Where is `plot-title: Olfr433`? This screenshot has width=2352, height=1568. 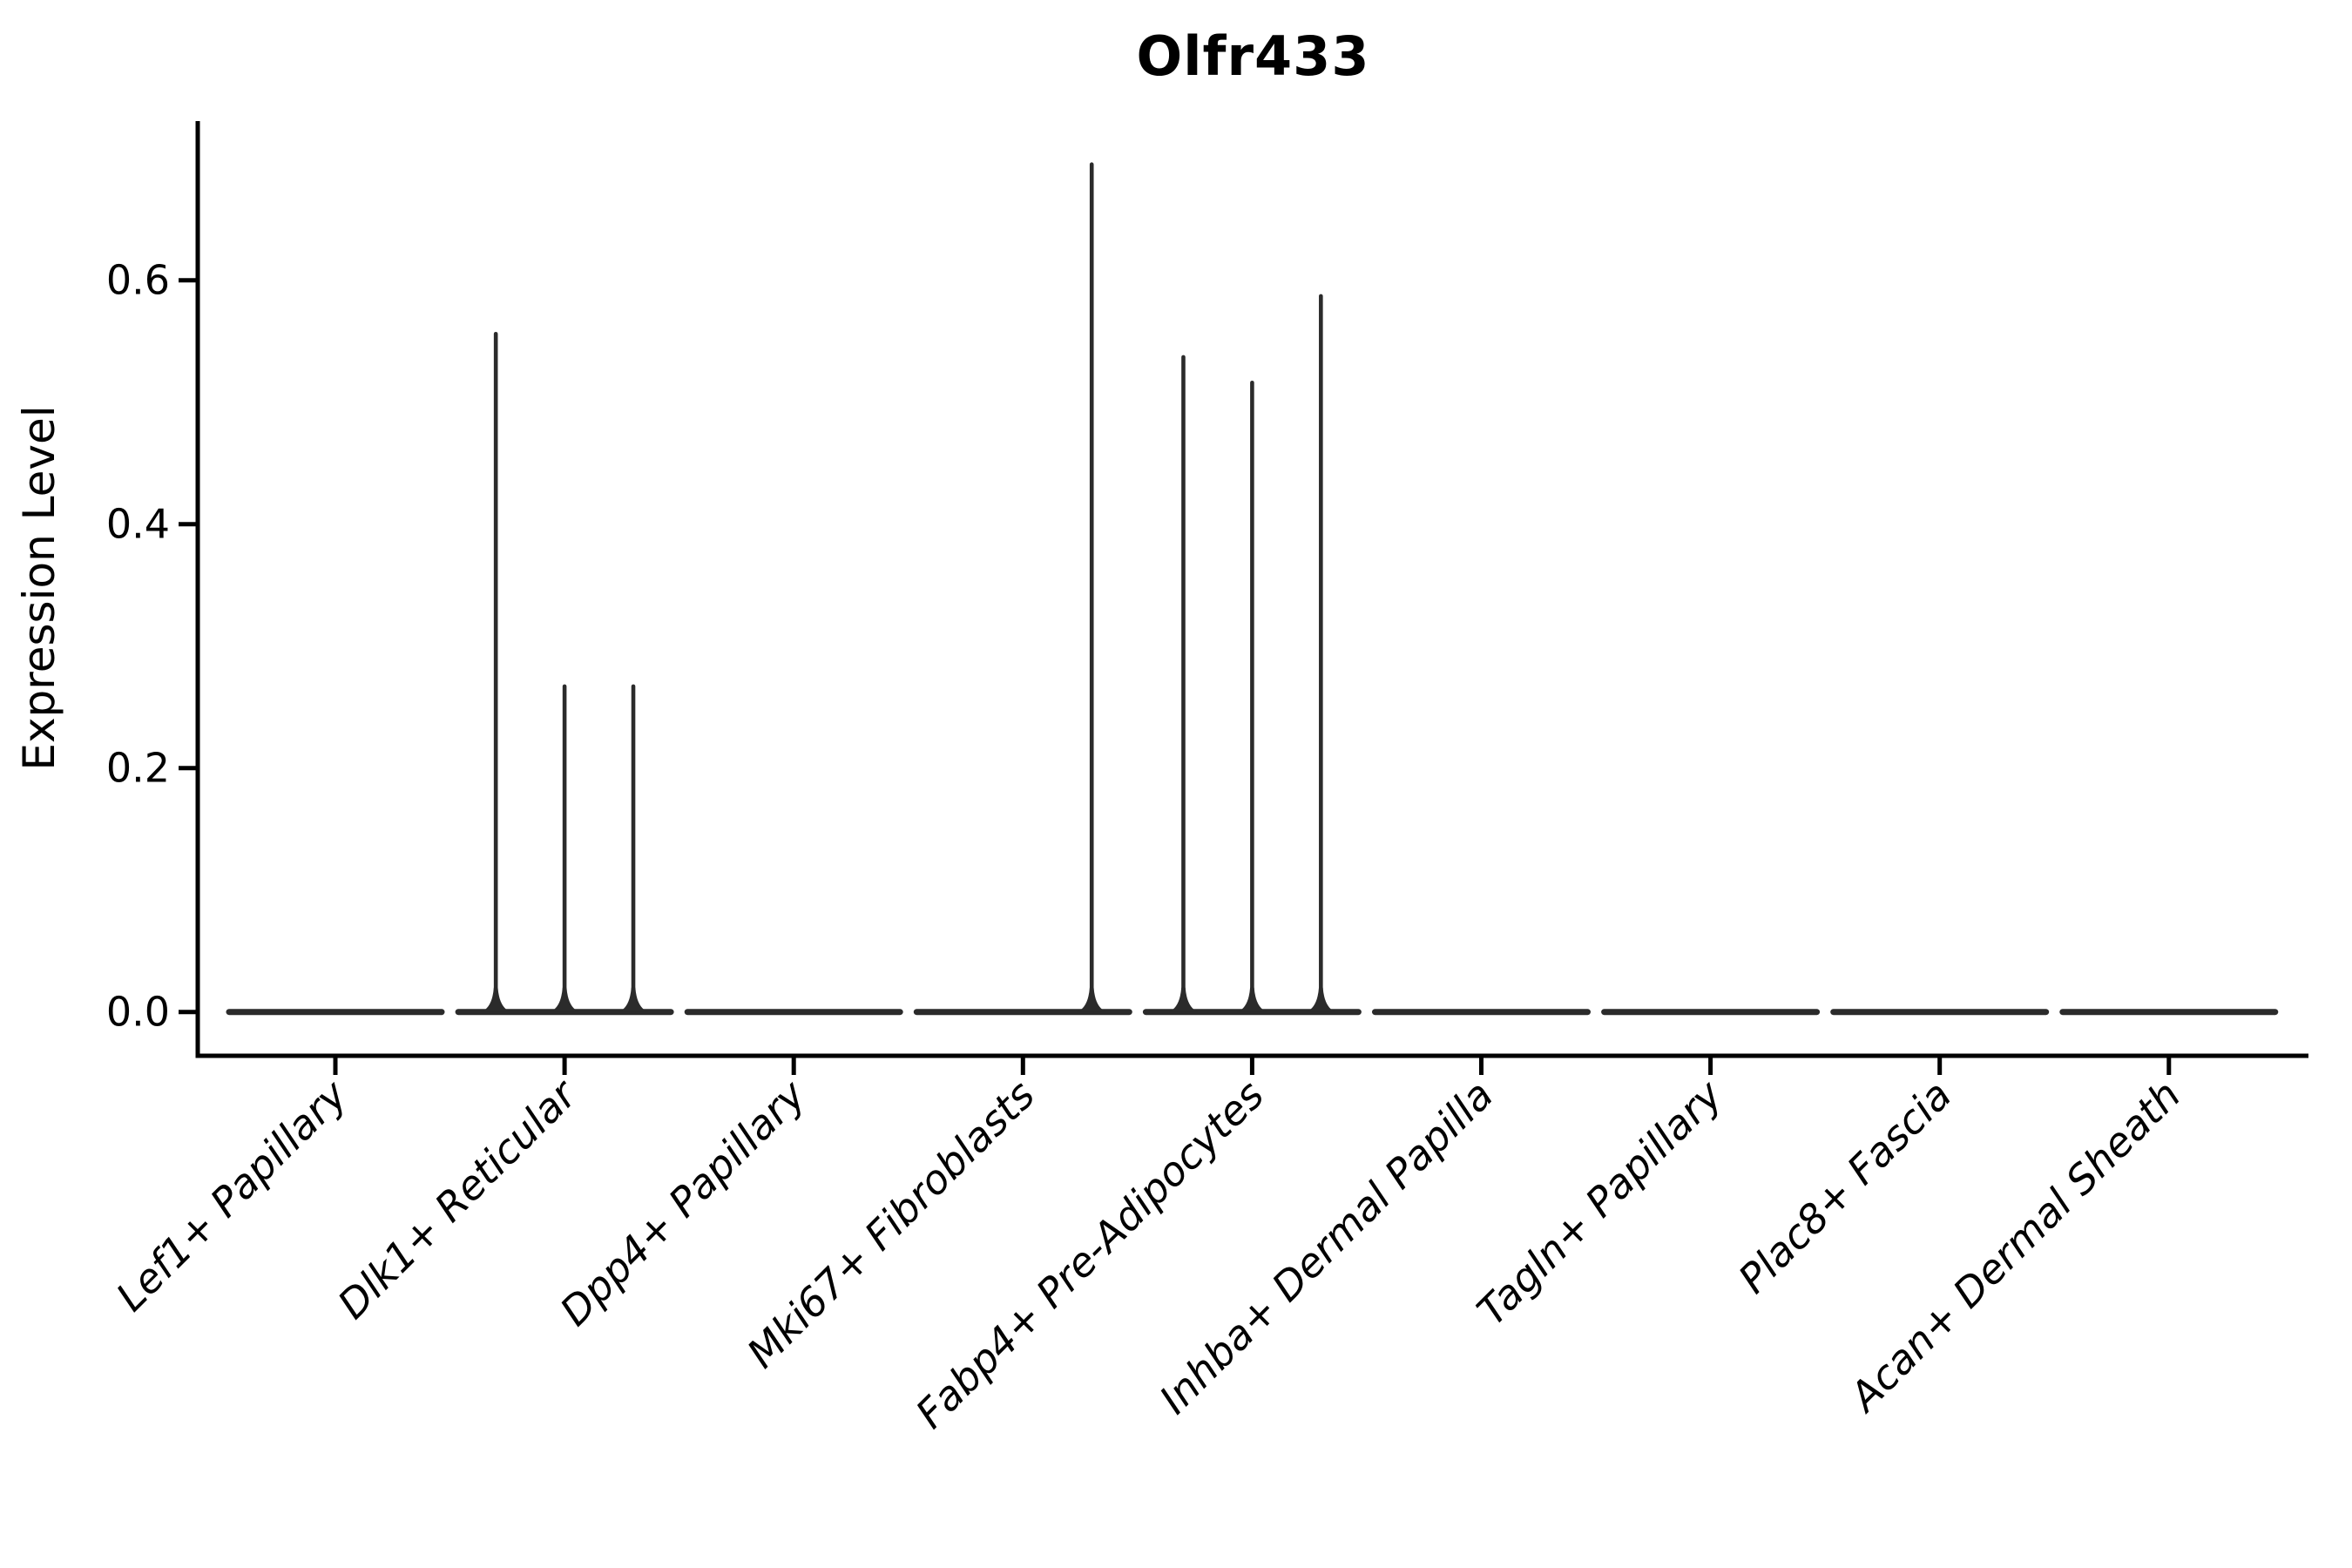
plot-title: Olfr433 is located at coordinates (1253, 56).